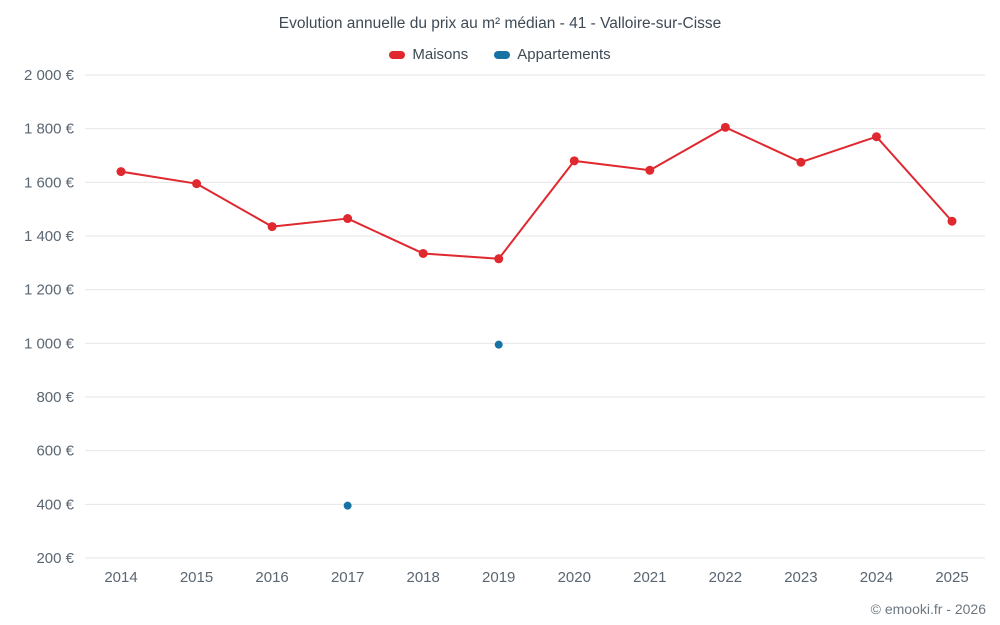  I want to click on x-axis-tick-label: 2025, so click(951, 577).